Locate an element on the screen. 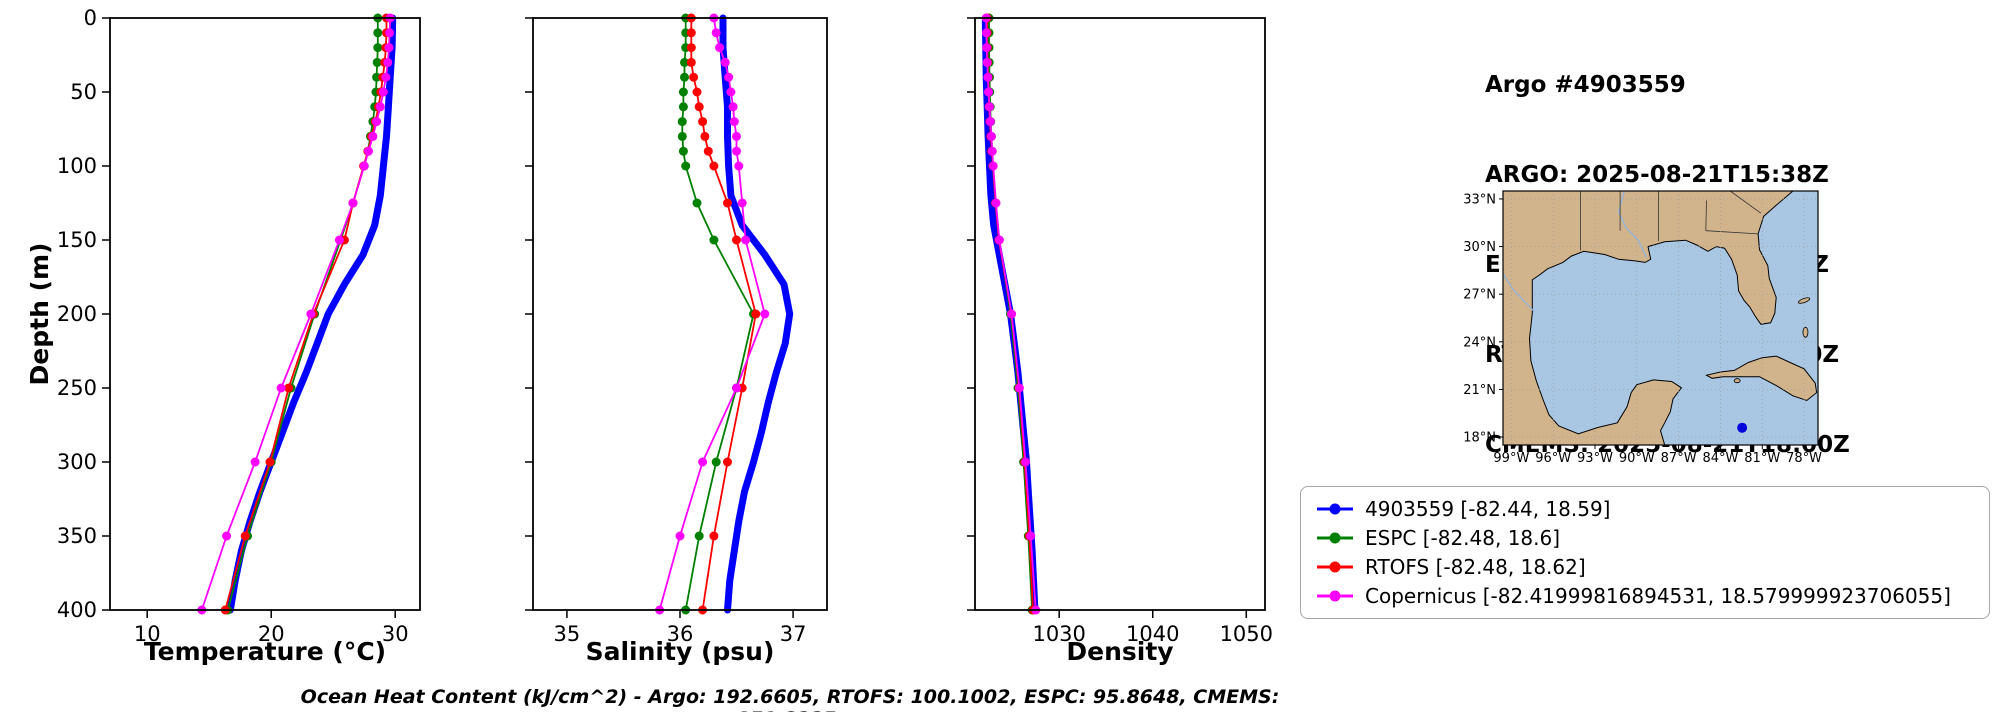 This screenshot has width=1993, height=712. legend-item-rtofs: RTOFS [-82.48, 18.62] is located at coordinates (1645, 567).